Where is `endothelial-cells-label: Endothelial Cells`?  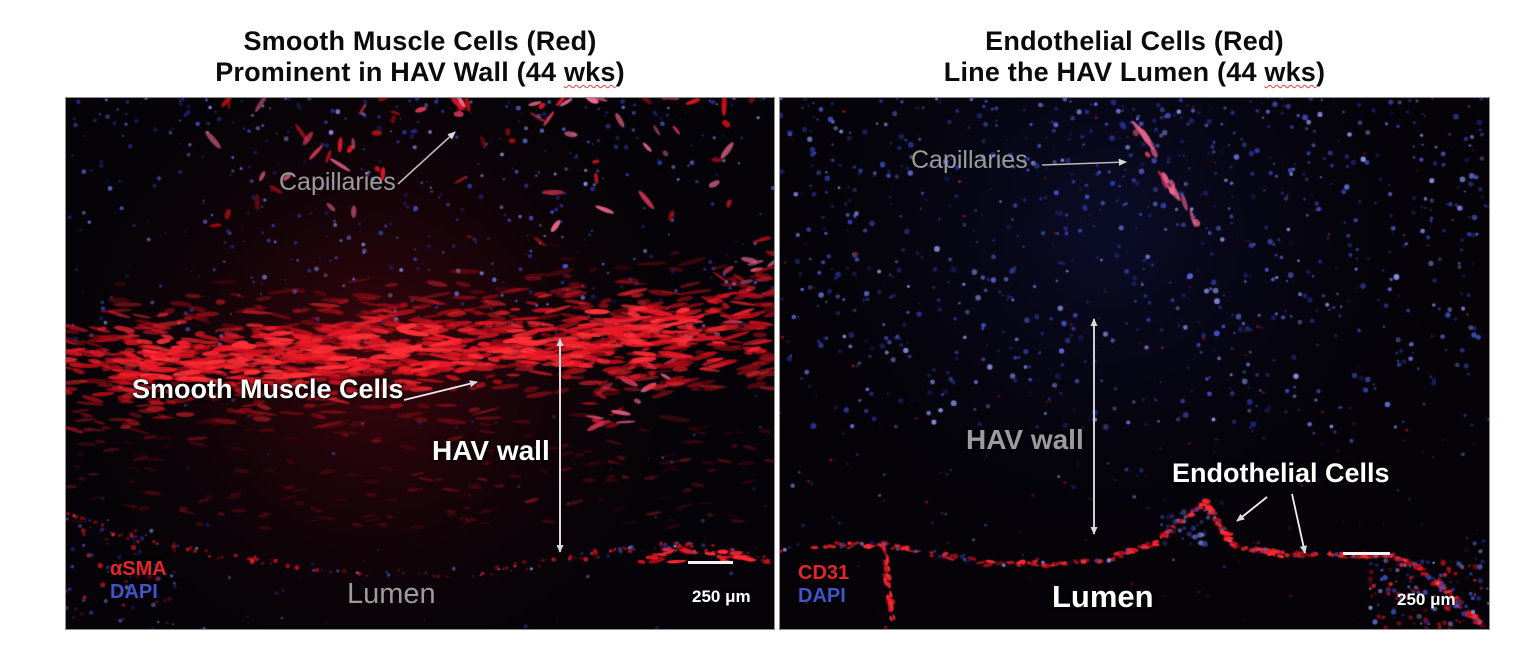
endothelial-cells-label: Endothelial Cells is located at coordinates (1281, 473).